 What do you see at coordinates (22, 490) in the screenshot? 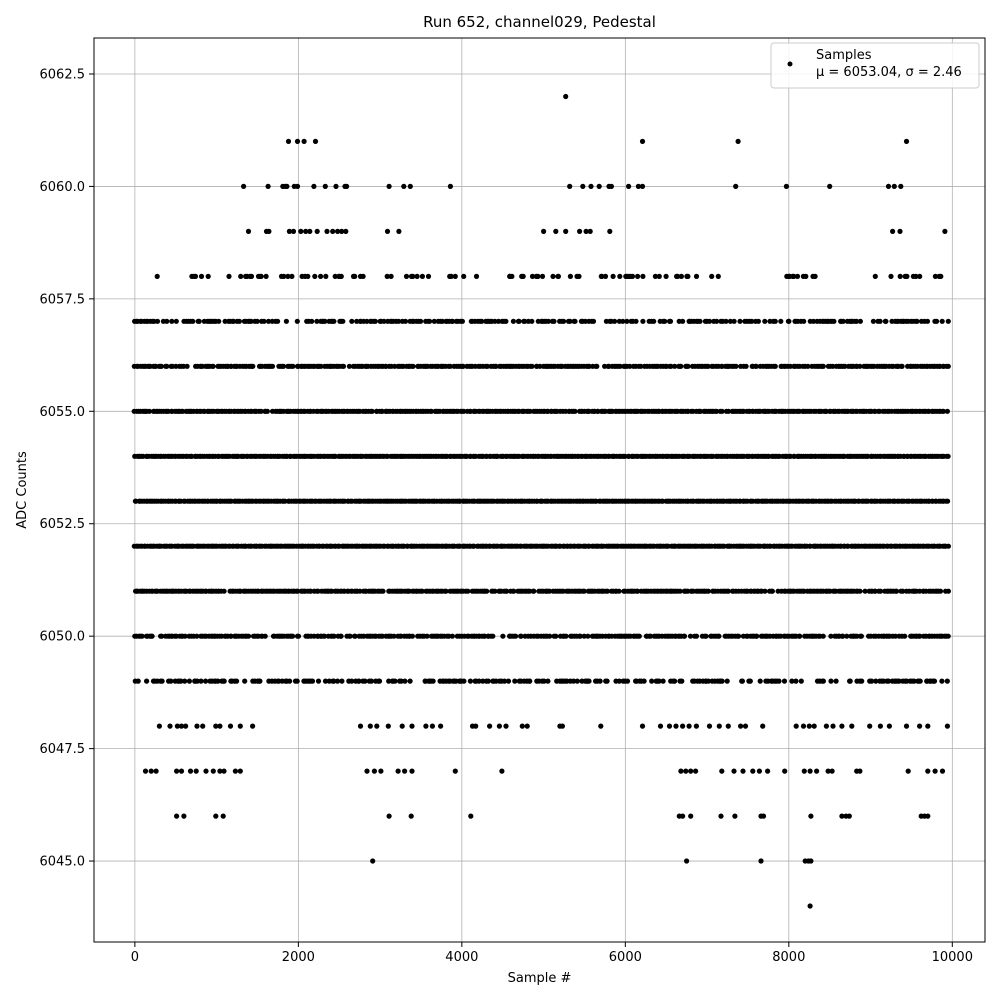
I see `y-axis-label: ADC Counts` at bounding box center [22, 490].